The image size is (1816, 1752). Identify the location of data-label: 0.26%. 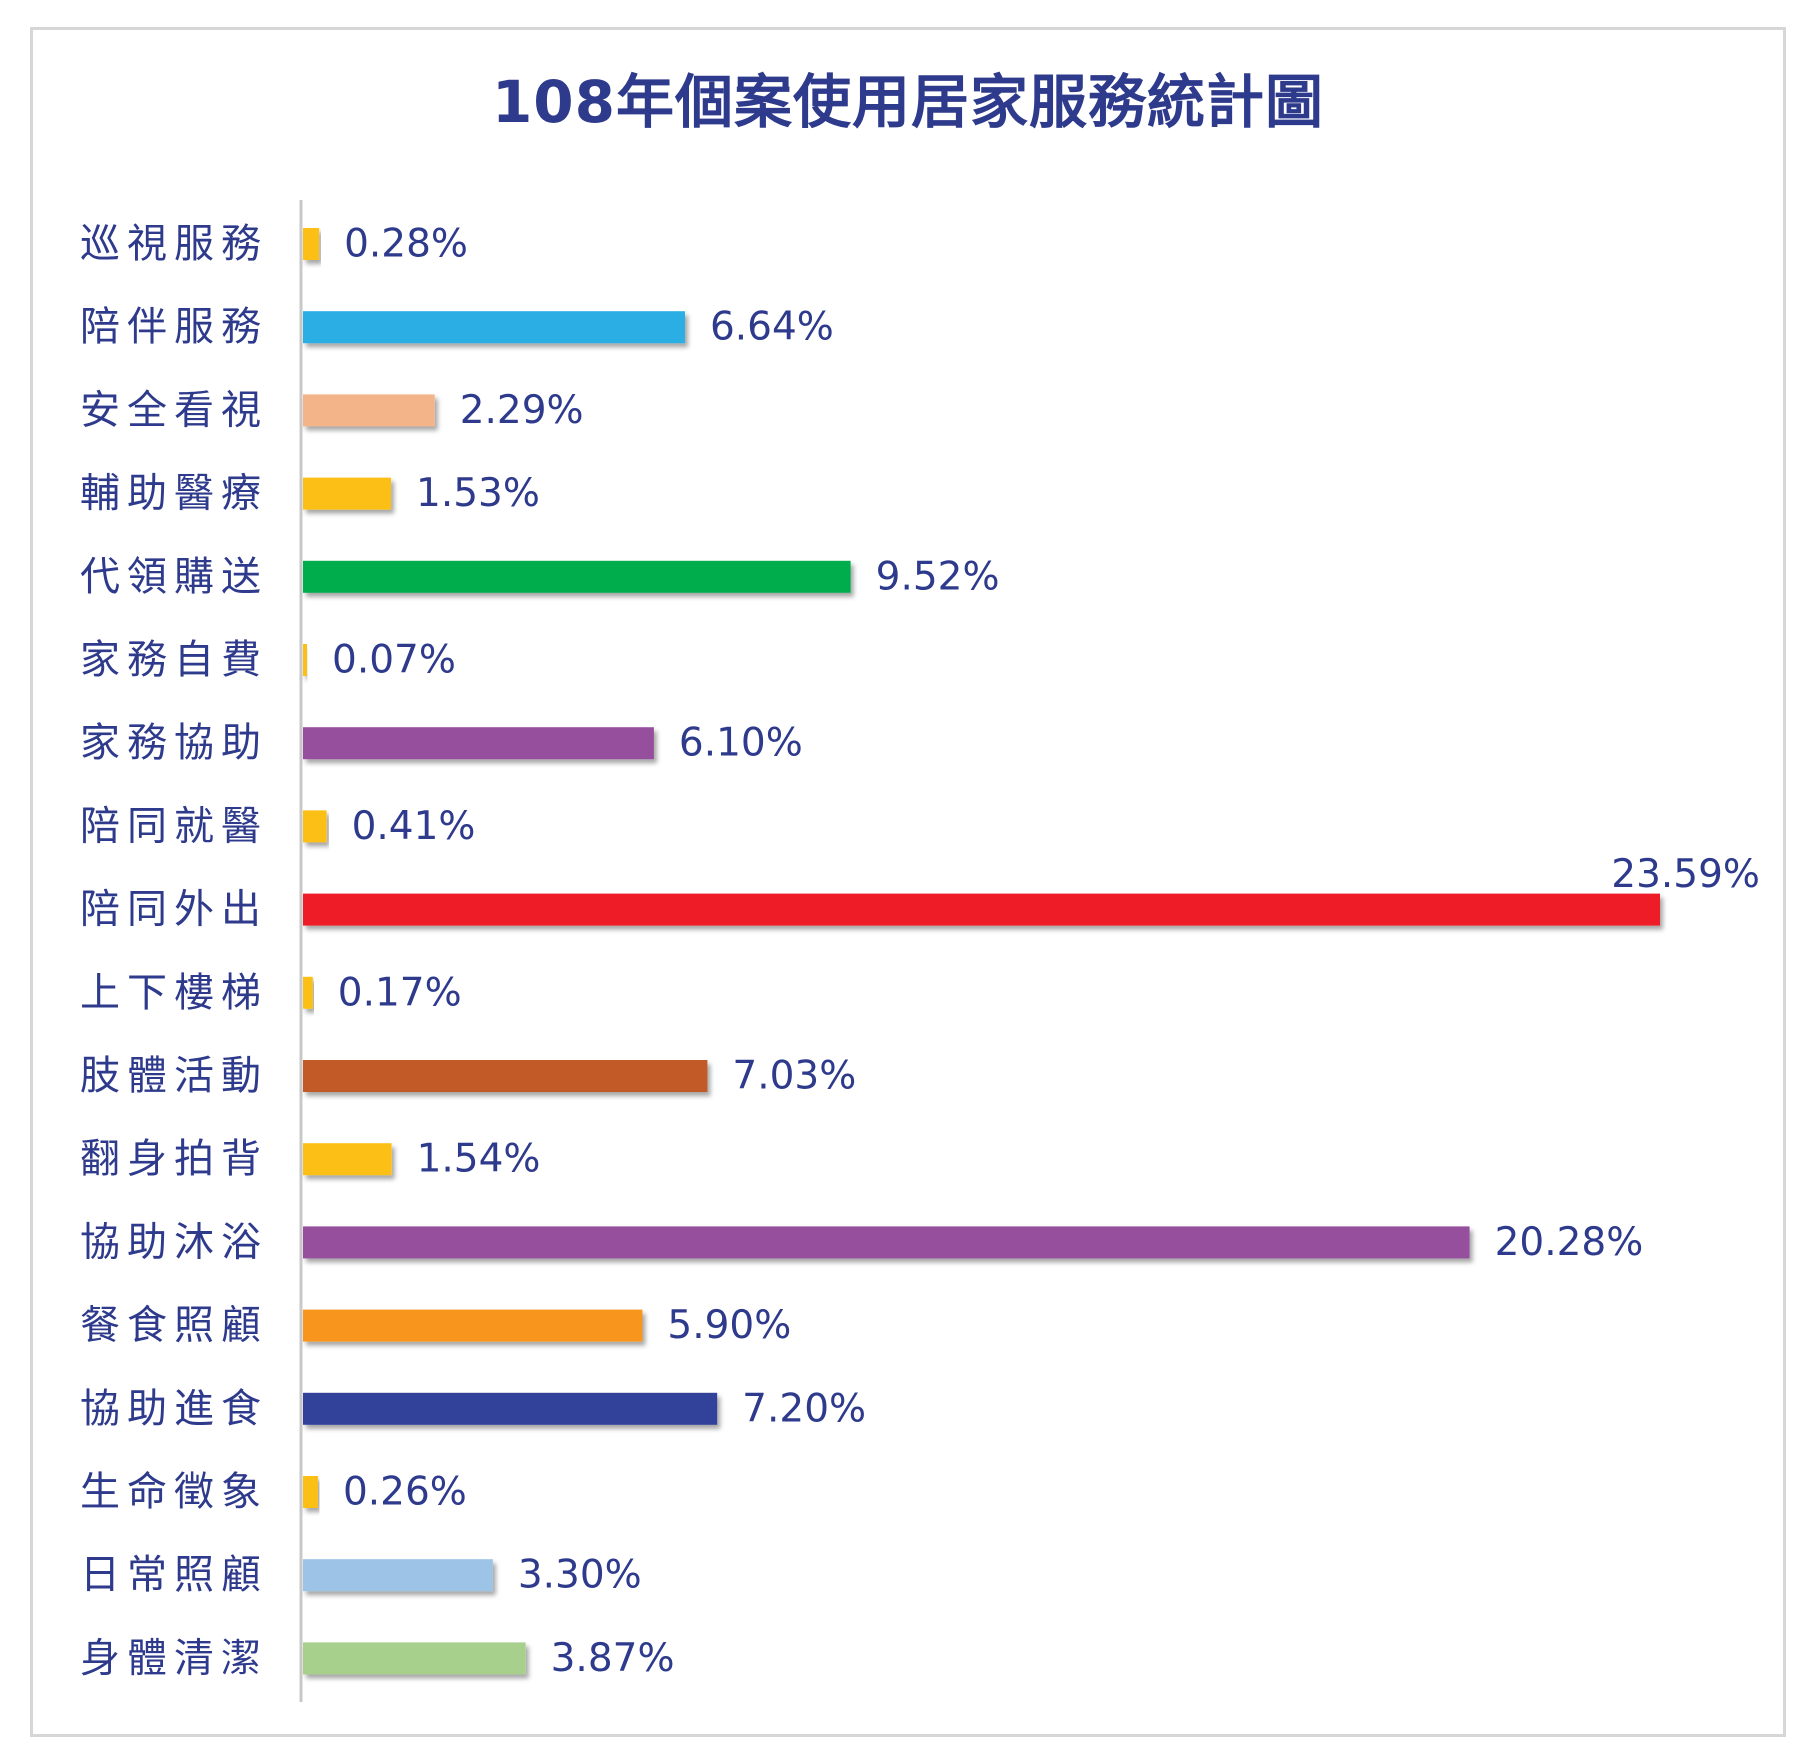
(405, 1492).